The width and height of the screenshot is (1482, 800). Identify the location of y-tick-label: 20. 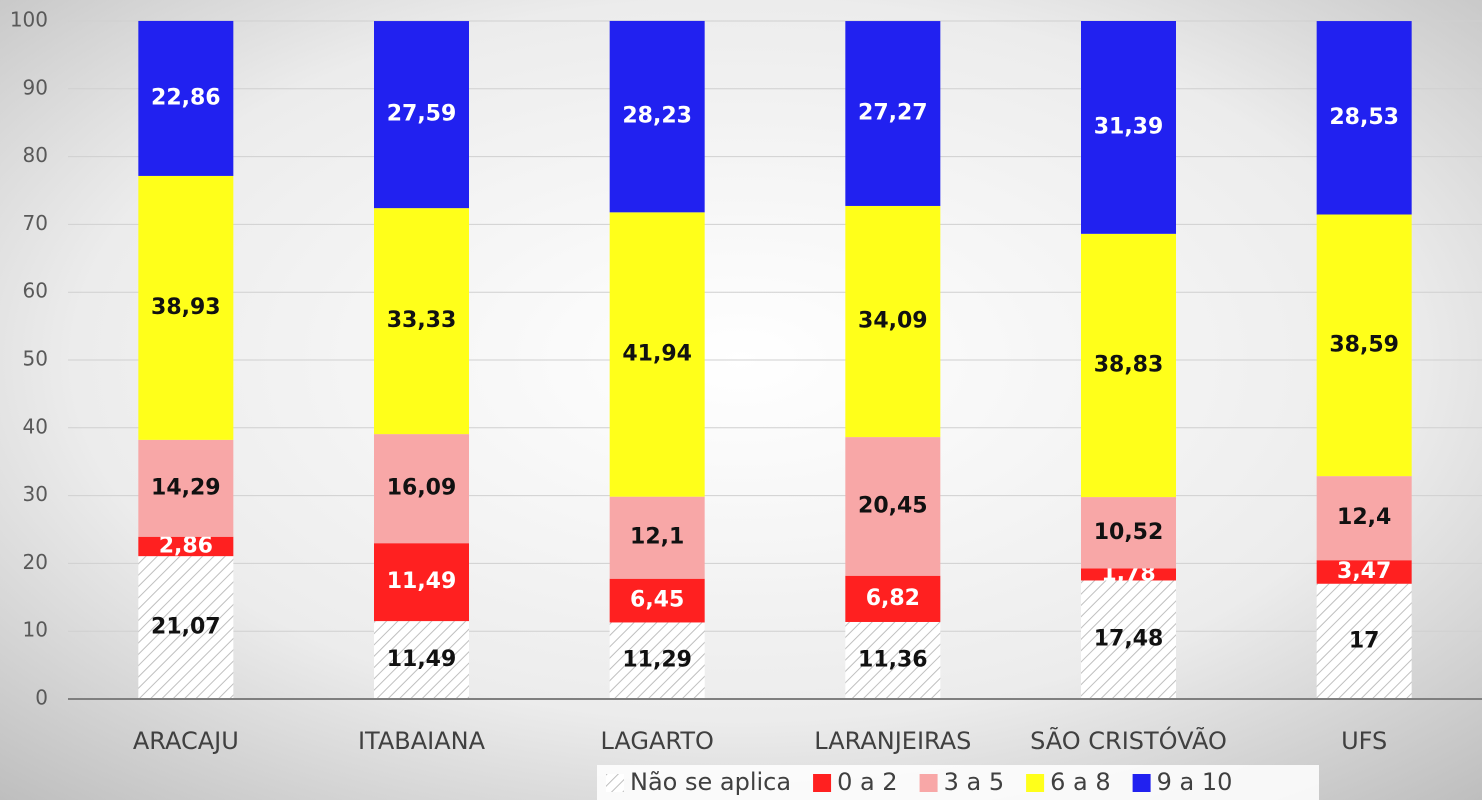
(35, 562).